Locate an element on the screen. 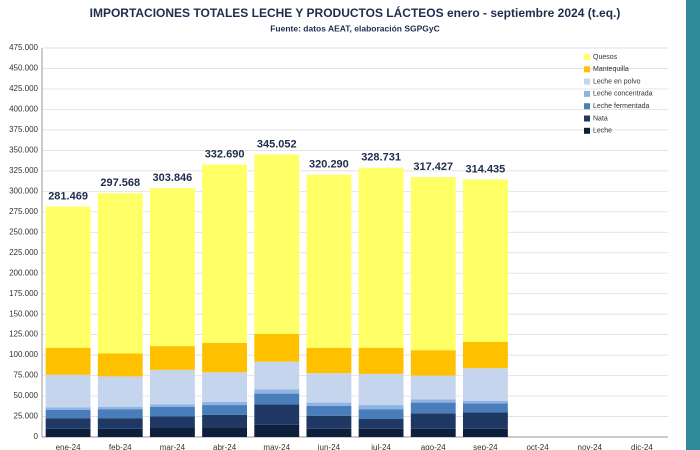 The height and width of the screenshot is (450, 700). y-tick-label: 225.000 is located at coordinates (23, 252).